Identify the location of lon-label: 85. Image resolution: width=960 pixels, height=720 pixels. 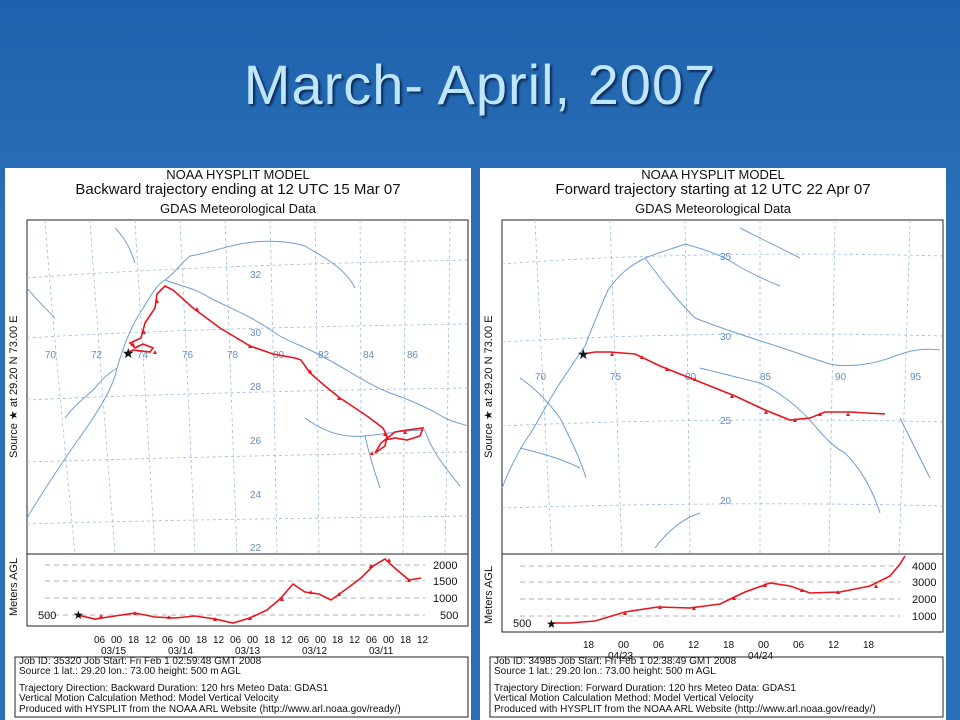
(766, 377).